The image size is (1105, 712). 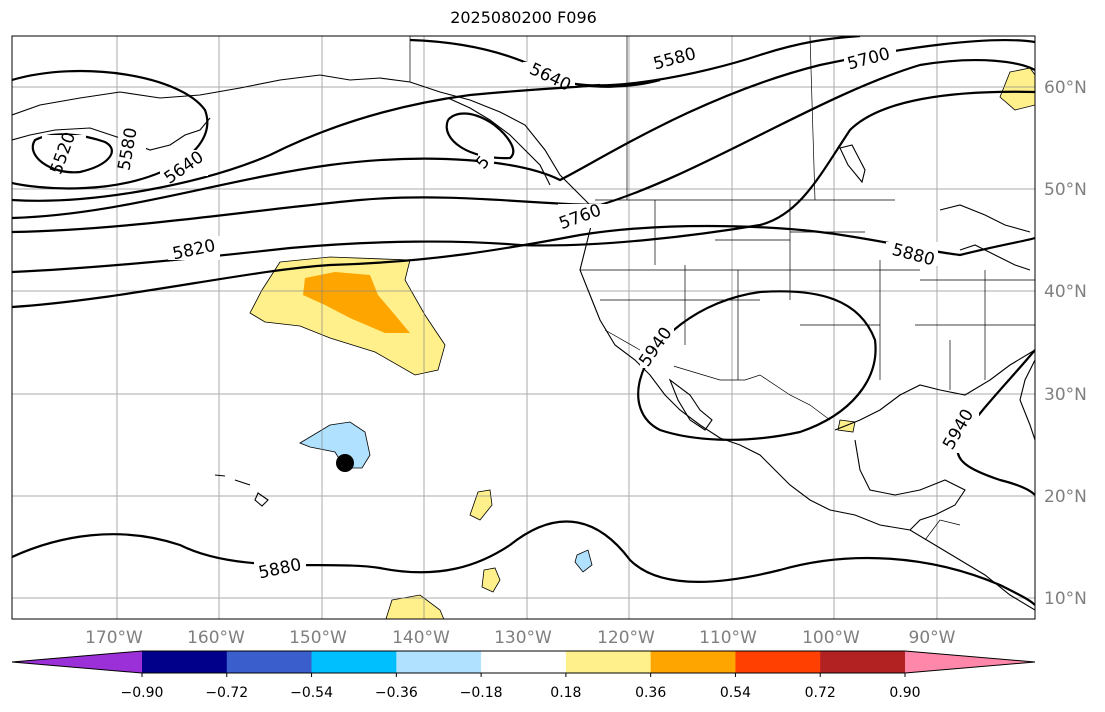 What do you see at coordinates (1065, 395) in the screenshot?
I see `lat-label: 30°N` at bounding box center [1065, 395].